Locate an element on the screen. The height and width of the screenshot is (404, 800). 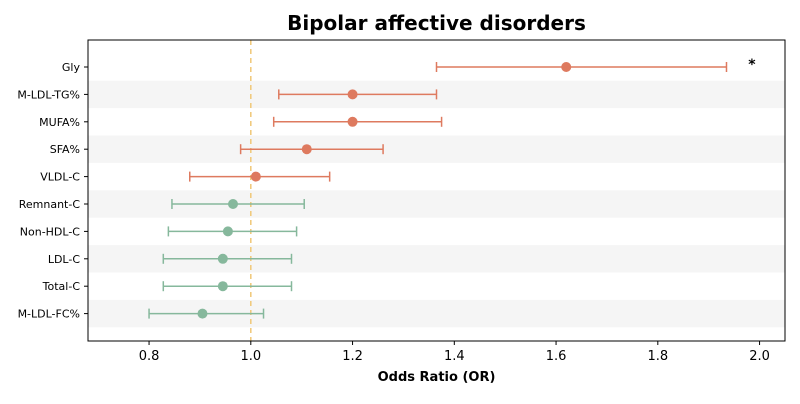
y-tick-label: Non-HDL-C is located at coordinates (50, 231).